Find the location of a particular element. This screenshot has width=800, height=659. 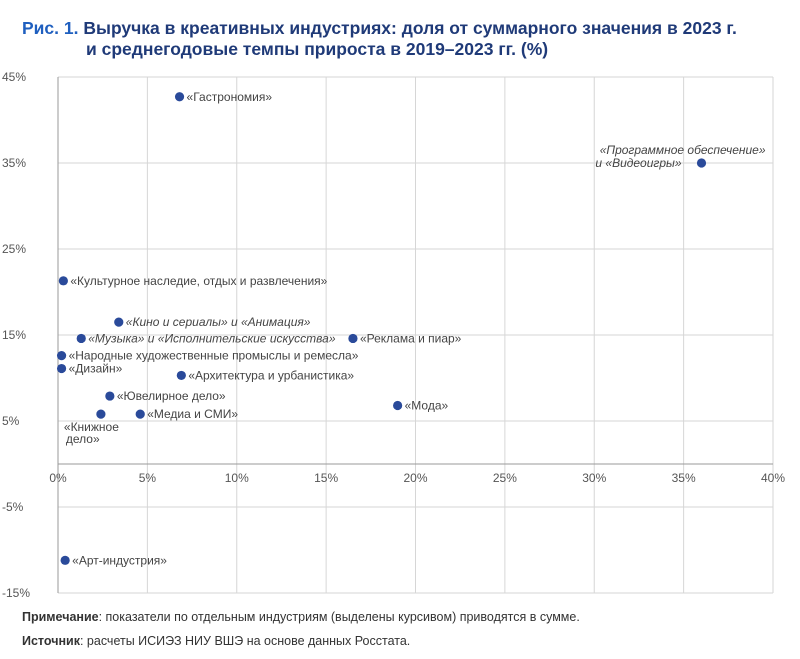

x-tick-label: 15% is located at coordinates (326, 478).